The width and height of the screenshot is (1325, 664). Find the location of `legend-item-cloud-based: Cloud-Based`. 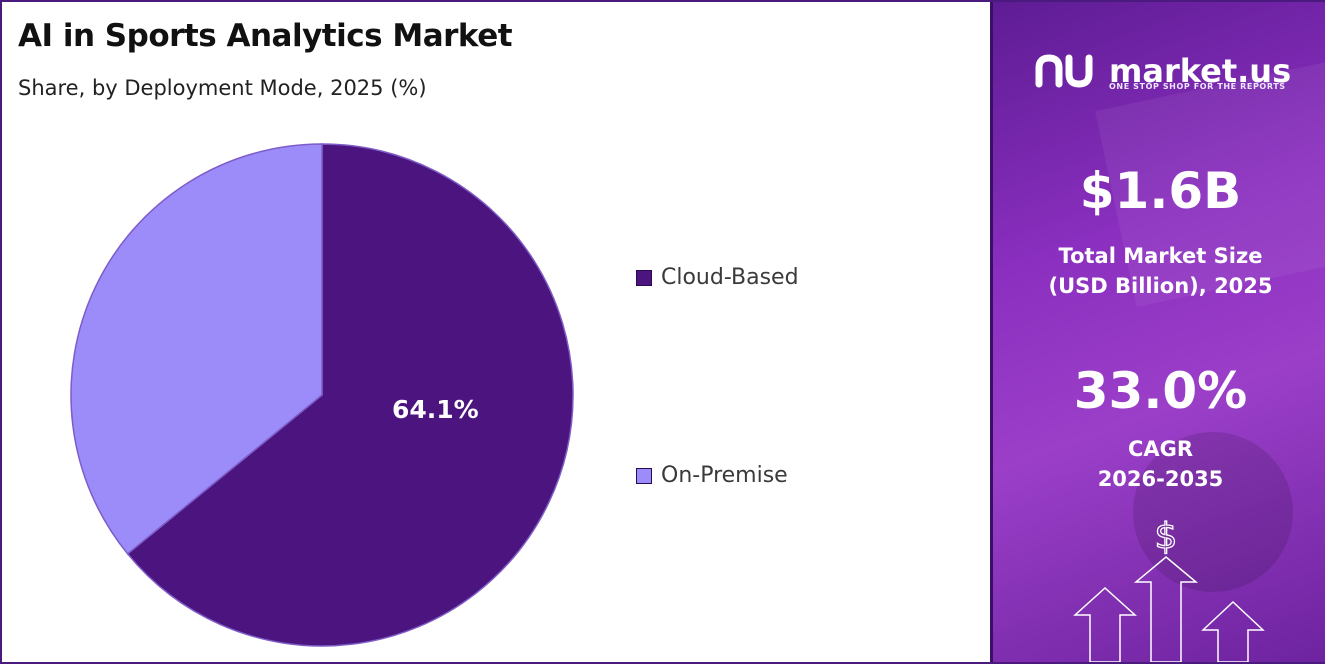

legend-item-cloud-based: Cloud-Based is located at coordinates (717, 277).